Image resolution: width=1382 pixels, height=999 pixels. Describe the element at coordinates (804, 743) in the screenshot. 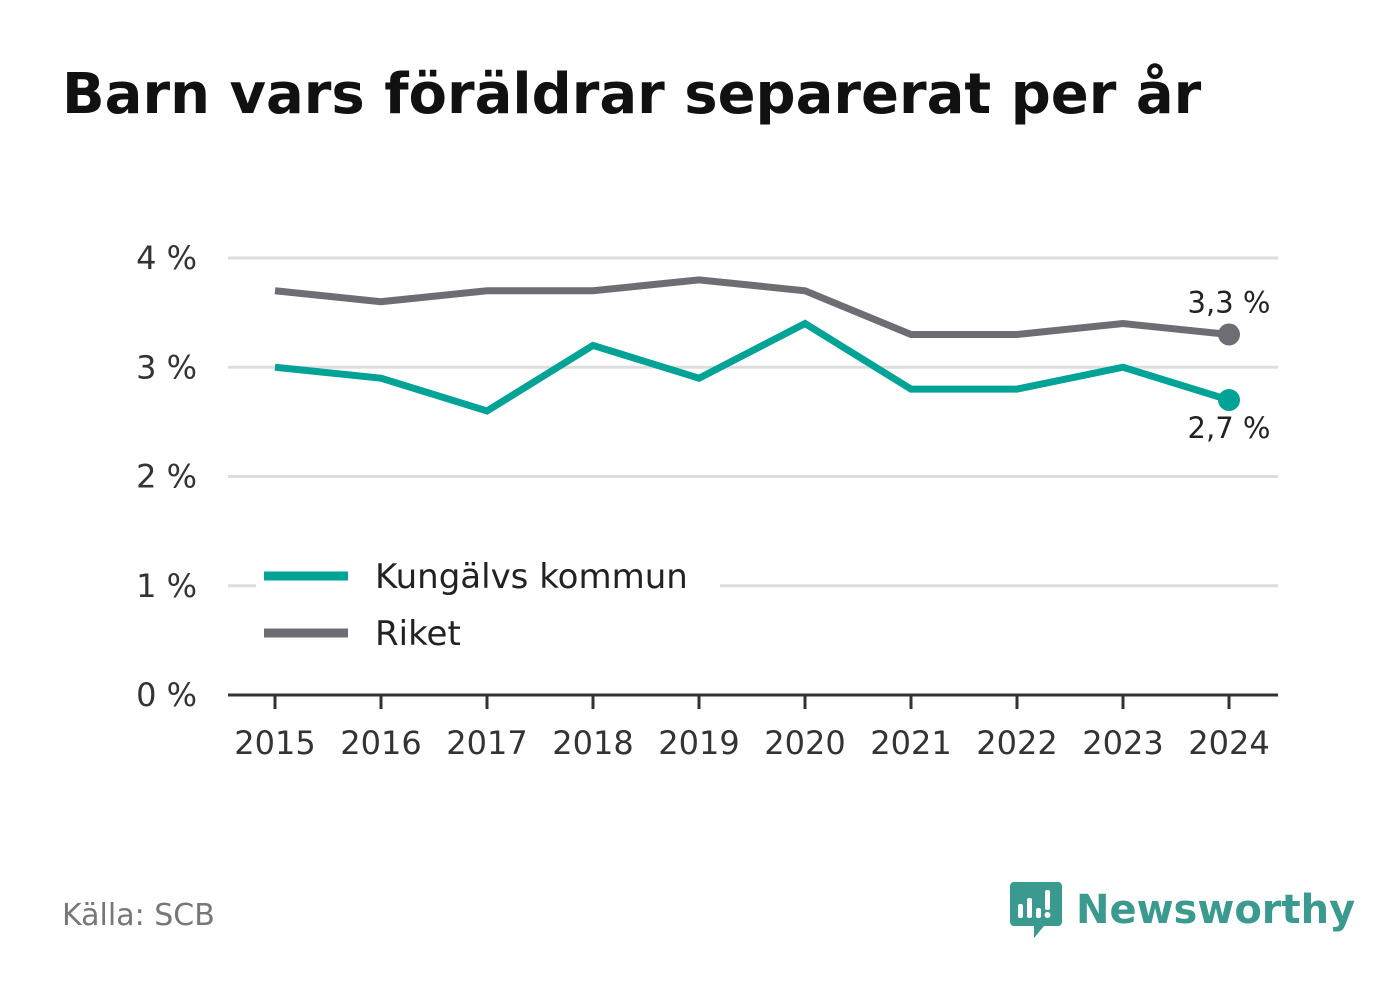

I see `x-tick-label: 2020` at that location.